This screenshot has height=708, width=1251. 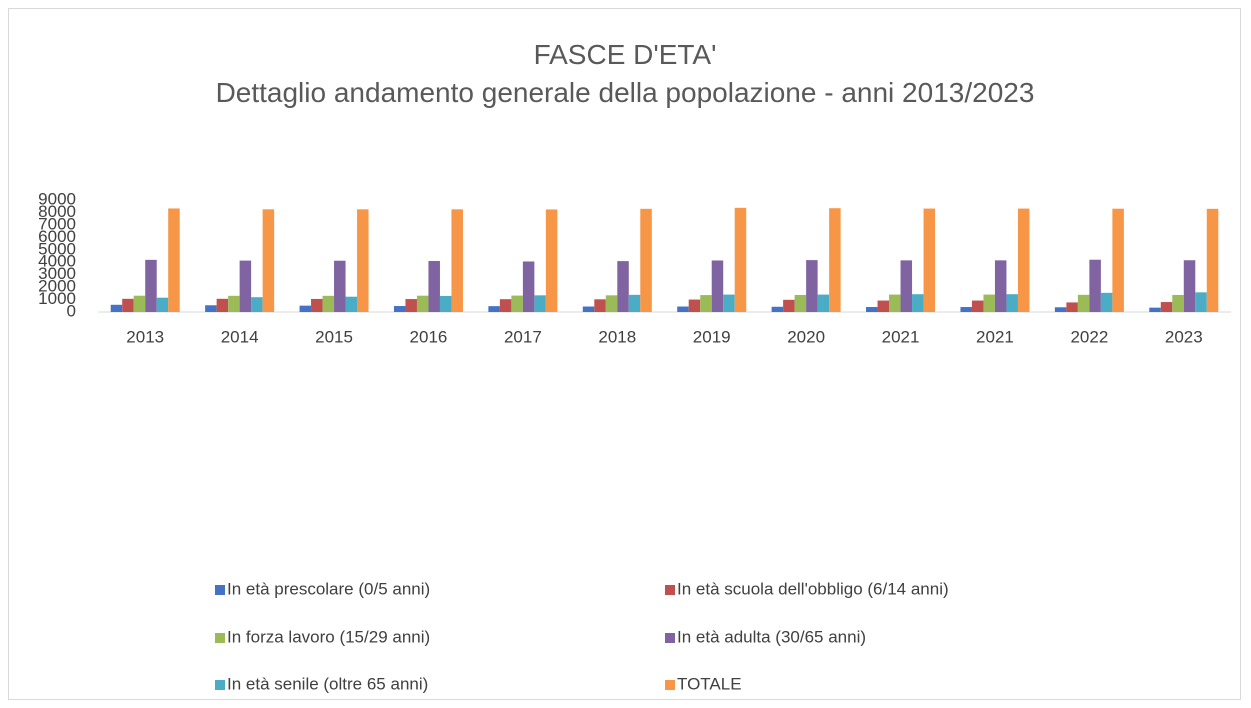 I want to click on y-tick-label: 9000, so click(x=57, y=198).